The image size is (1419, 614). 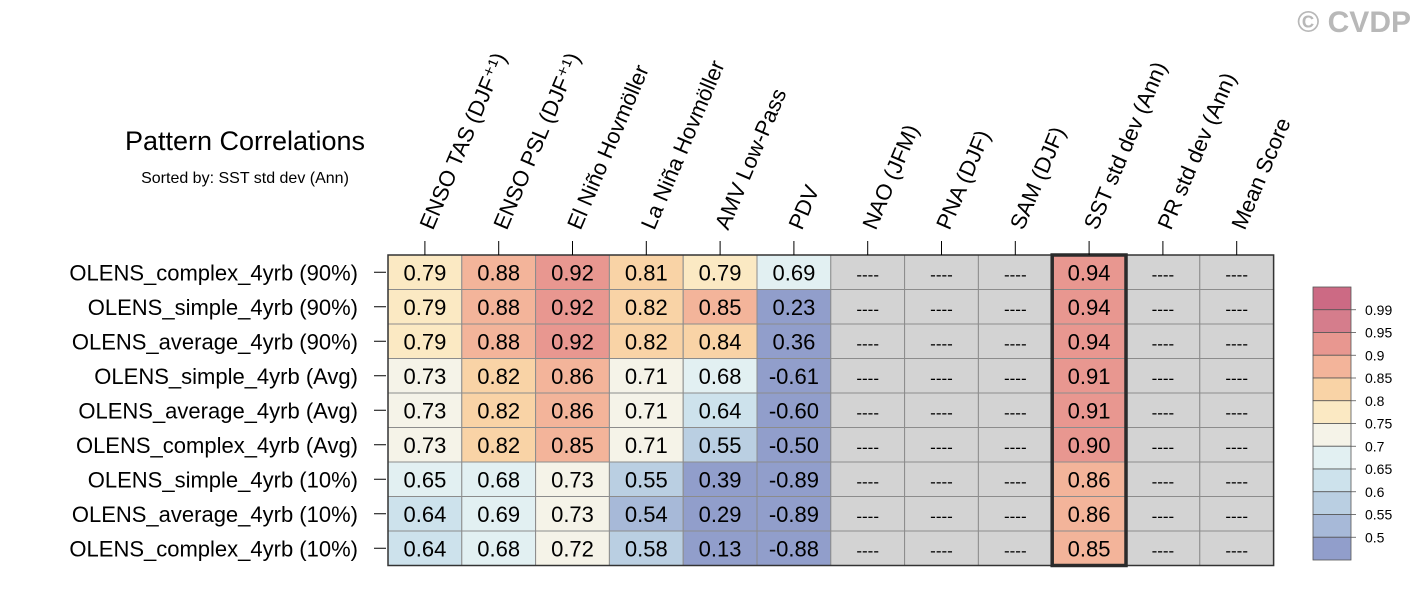 I want to click on colorbar-label: 0.99, so click(x=1378, y=310).